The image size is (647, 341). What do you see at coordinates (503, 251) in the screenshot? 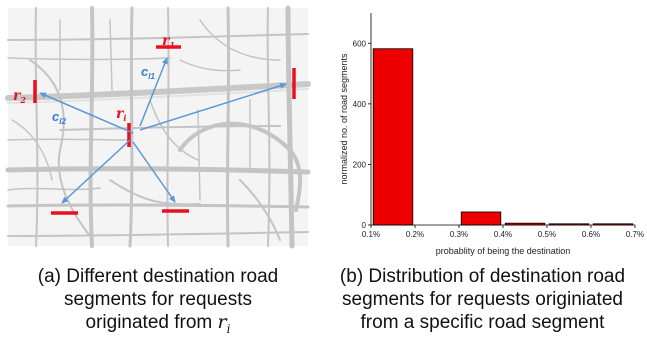
I see `x-axis-label: probablity of being the destination` at bounding box center [503, 251].